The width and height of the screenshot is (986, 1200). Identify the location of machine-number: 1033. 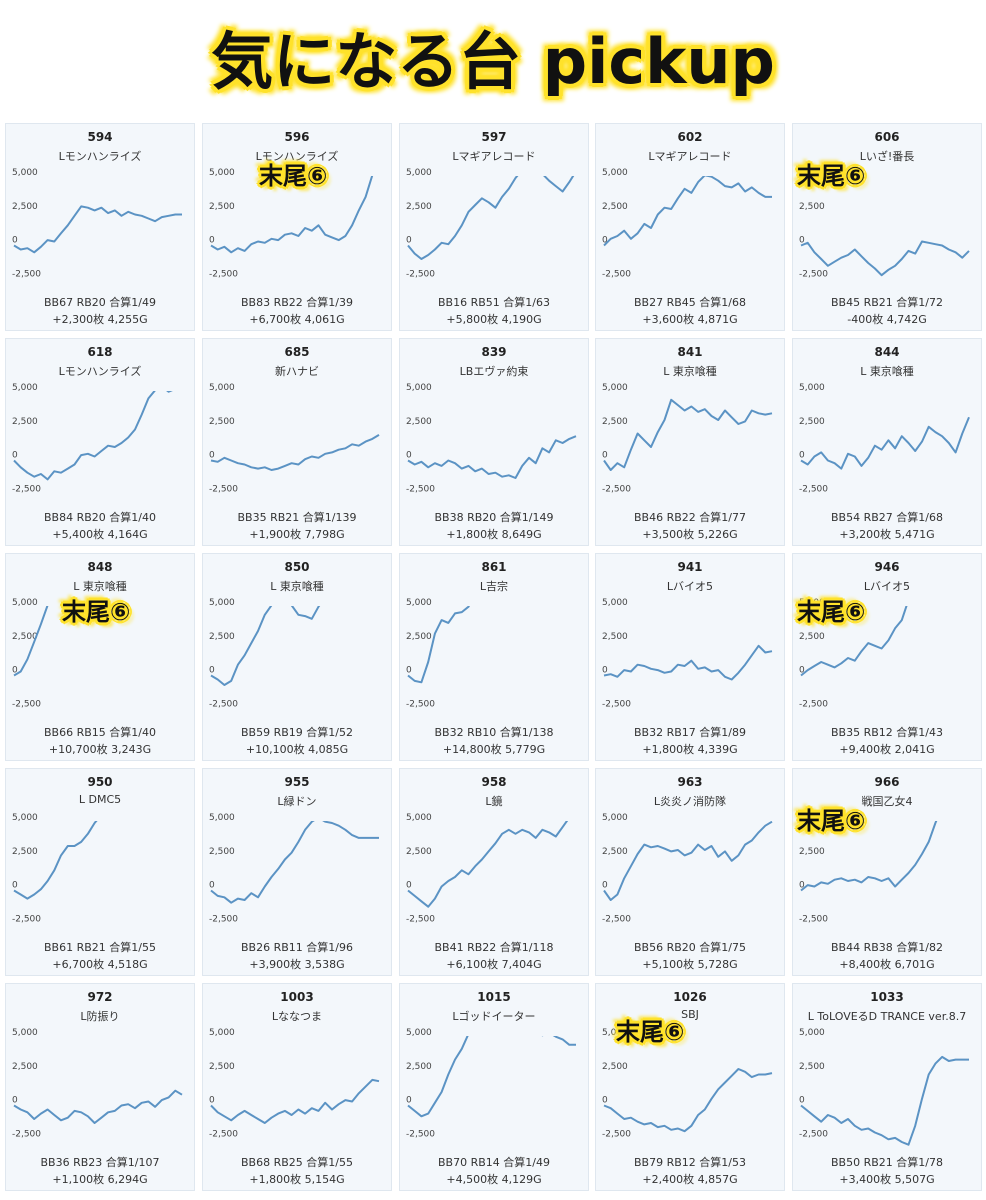
(887, 997).